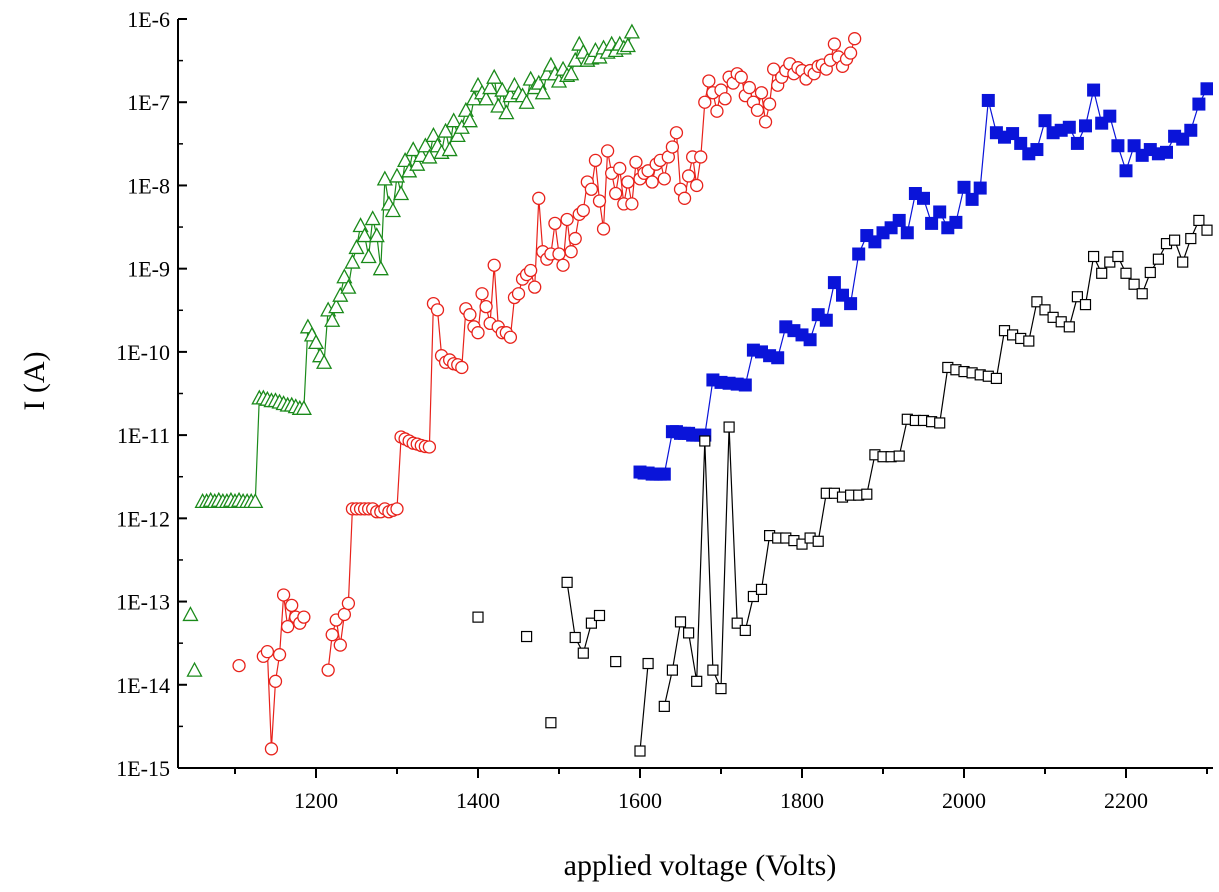 This screenshot has width=1219, height=892. What do you see at coordinates (316, 800) in the screenshot?
I see `x-tick-label: 1200` at bounding box center [316, 800].